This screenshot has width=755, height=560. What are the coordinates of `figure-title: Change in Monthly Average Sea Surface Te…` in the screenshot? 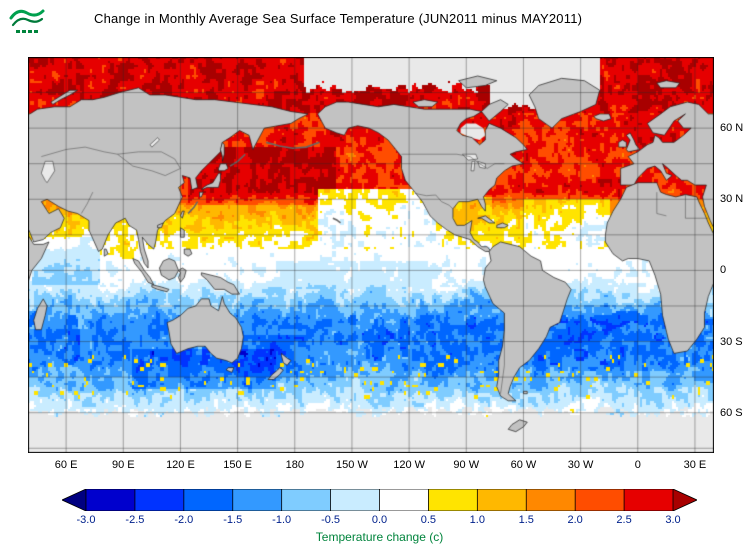 It's located at (338, 18).